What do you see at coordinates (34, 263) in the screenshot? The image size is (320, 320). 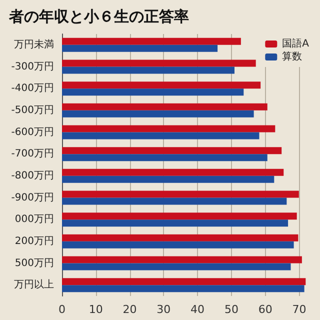 I see `y-tick-label: 500万円` at bounding box center [34, 263].